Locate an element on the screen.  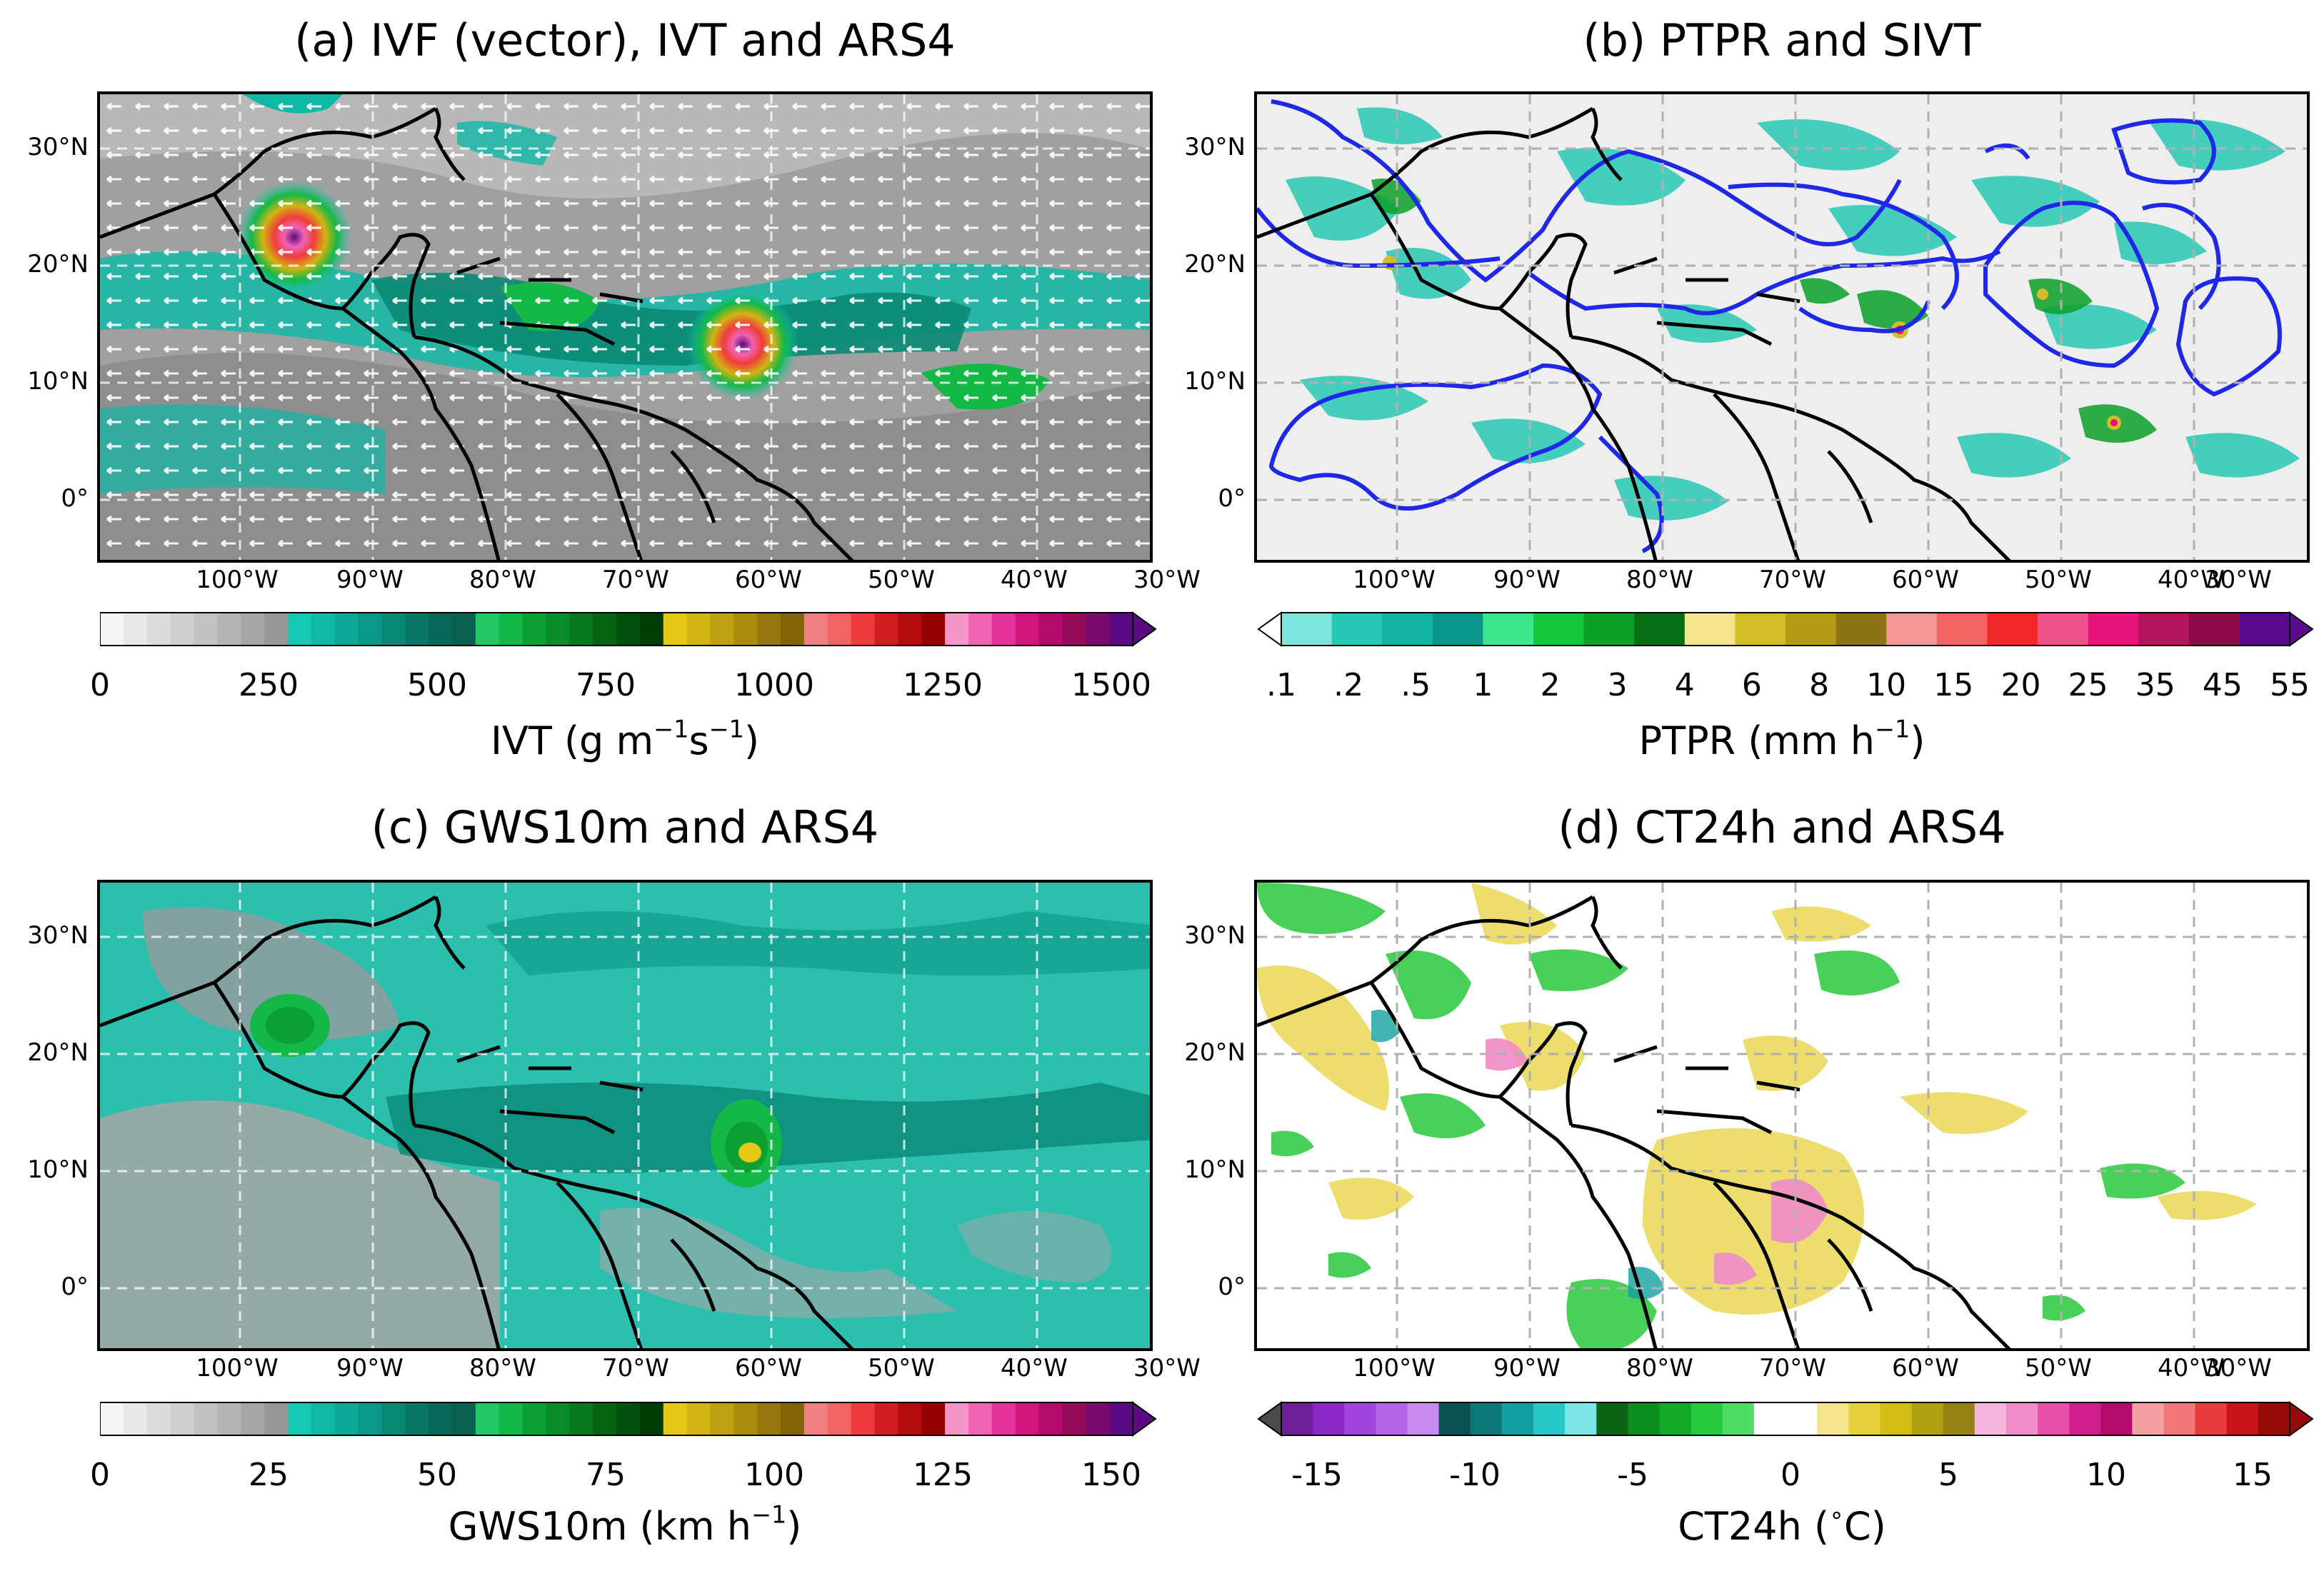
colorbar-gws is located at coordinates (628, 1419).